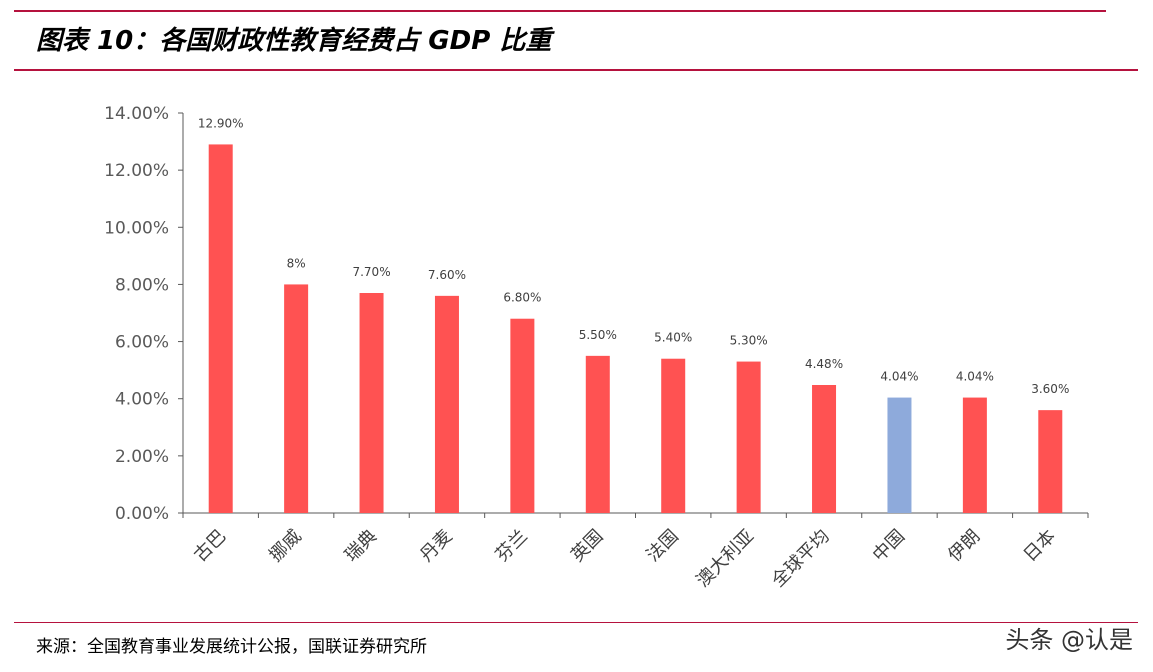 This screenshot has height=672, width=1153. I want to click on y-tick-label: 8.00%, so click(142, 285).